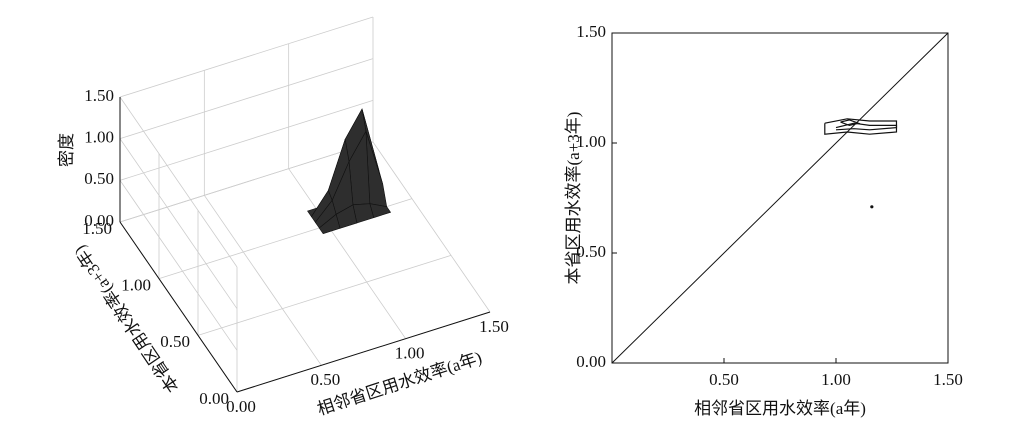 This screenshot has width=1036, height=442. I want to click on z-axis-label: 密度, so click(66, 150).